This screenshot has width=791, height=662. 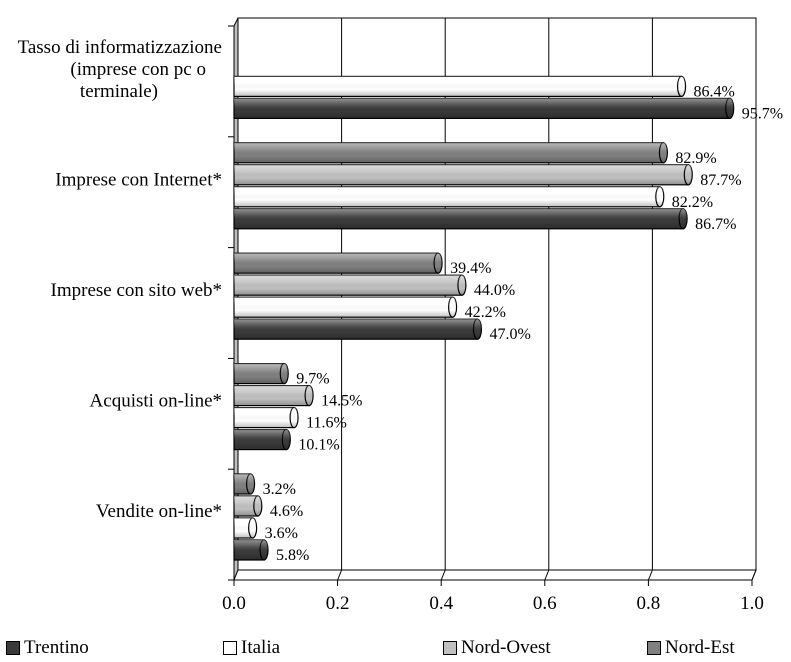 What do you see at coordinates (234, 603) in the screenshot?
I see `x-tick-label: 0.0` at bounding box center [234, 603].